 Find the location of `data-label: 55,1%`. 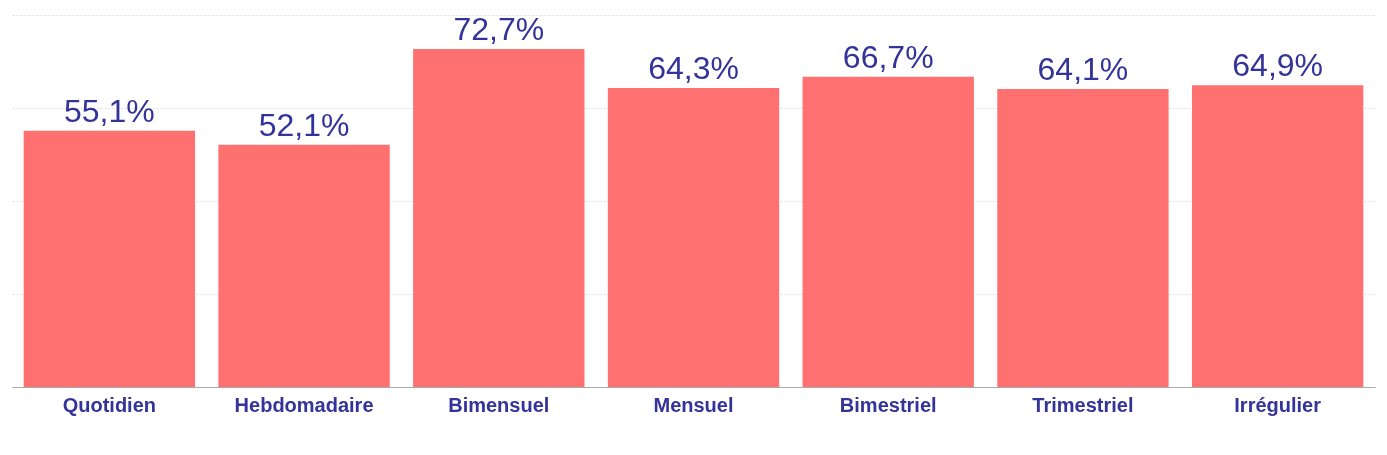

data-label: 55,1% is located at coordinates (109, 110).